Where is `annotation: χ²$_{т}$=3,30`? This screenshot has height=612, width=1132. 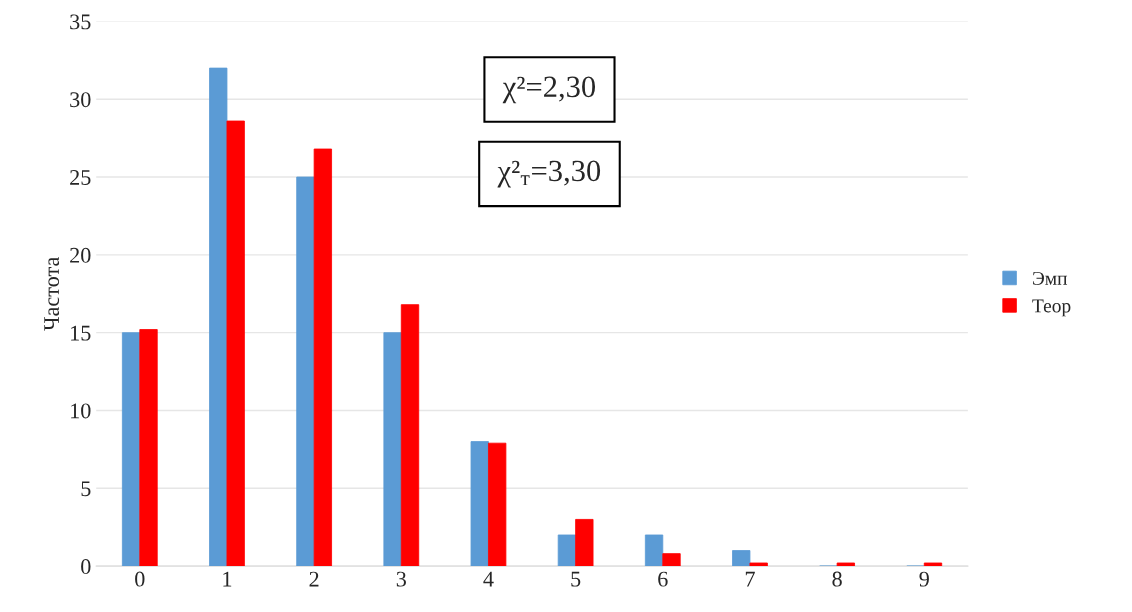 annotation: χ²$_{т}$=3,30 is located at coordinates (549, 174).